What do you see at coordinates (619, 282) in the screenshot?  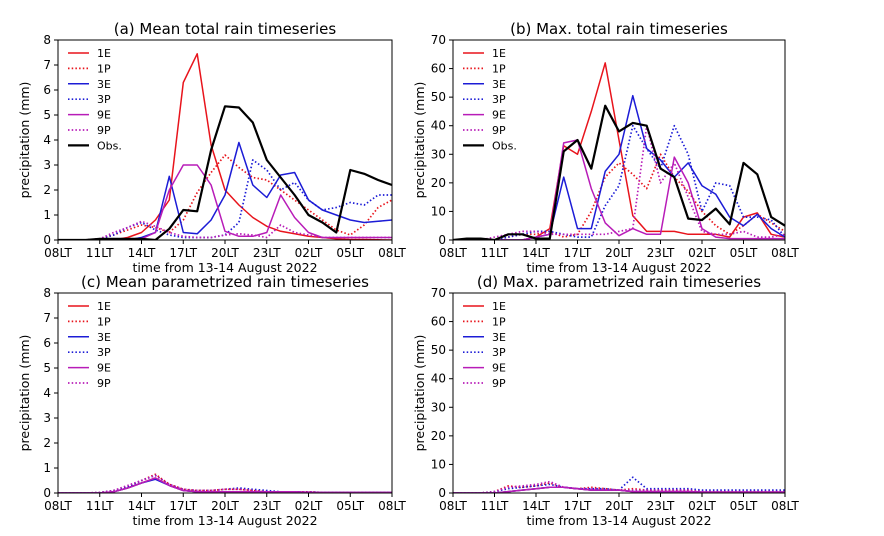 I see `chart-title: (d) Max. parametrized rain timeseries` at bounding box center [619, 282].